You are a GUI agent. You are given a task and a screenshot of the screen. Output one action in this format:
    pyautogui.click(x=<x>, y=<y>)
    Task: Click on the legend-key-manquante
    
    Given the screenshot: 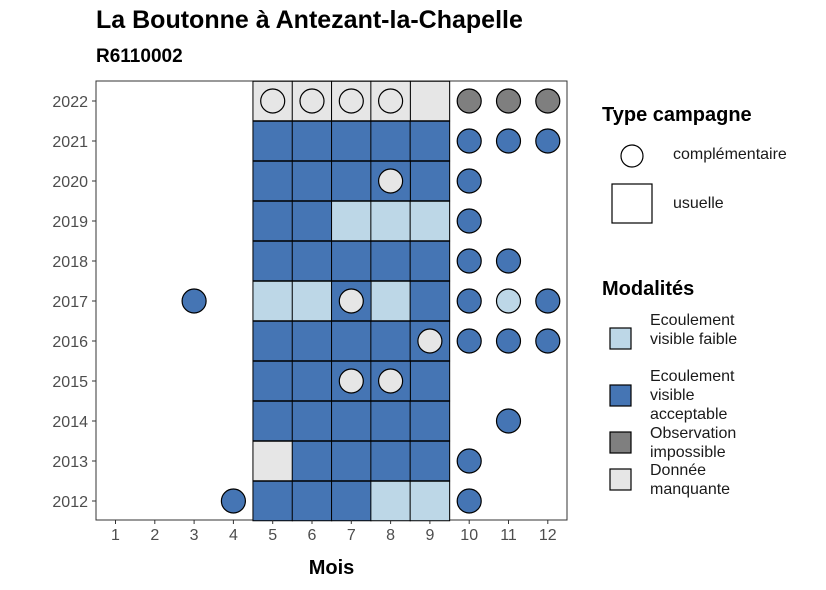 What is the action you would take?
    pyautogui.click(x=620, y=479)
    